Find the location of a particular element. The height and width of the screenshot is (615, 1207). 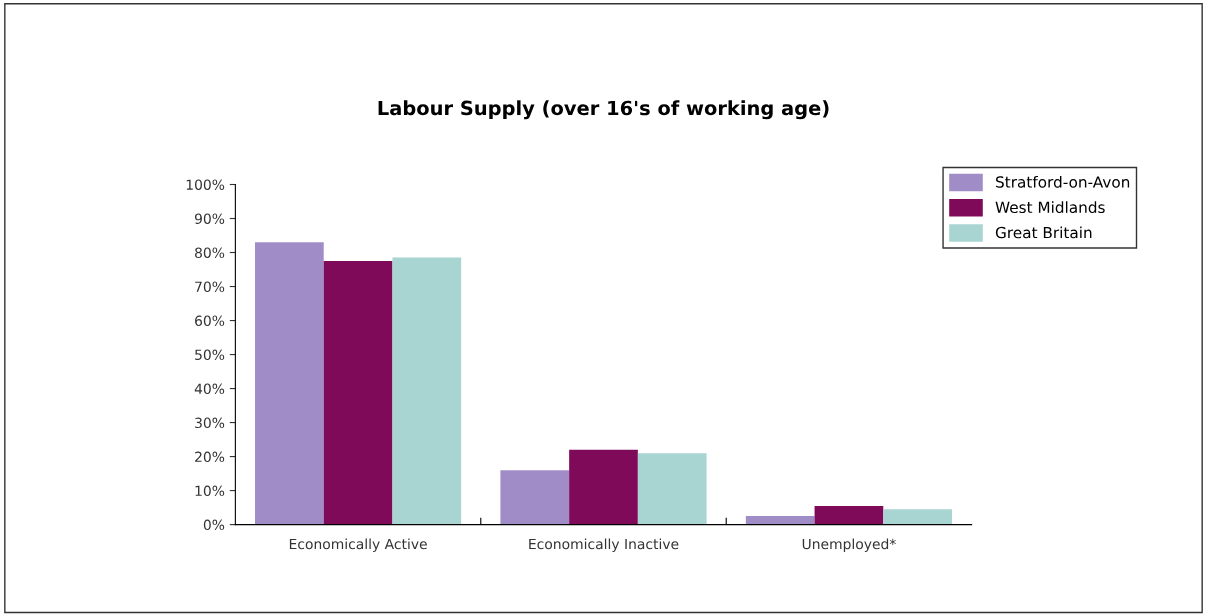

y-tick-label: 0% is located at coordinates (214, 525).